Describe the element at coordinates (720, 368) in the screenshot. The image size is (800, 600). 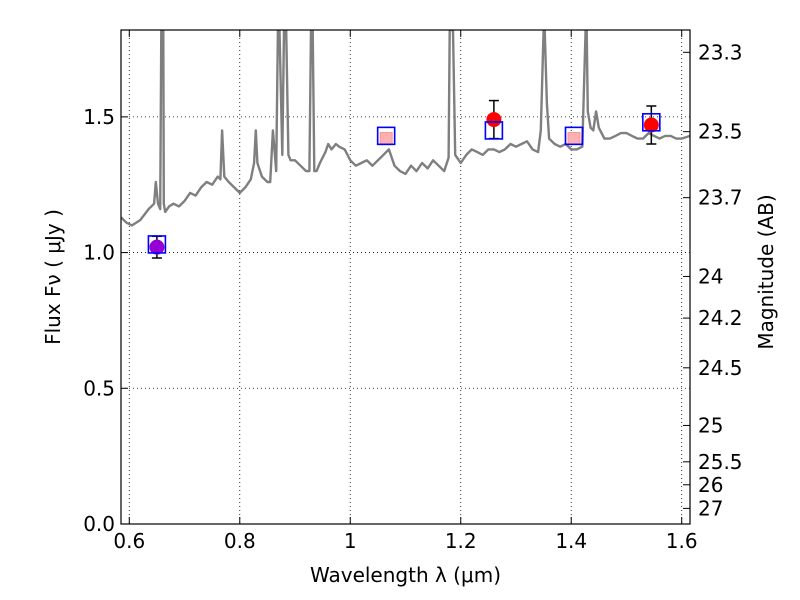
I see `right-tick-label: 24.5` at that location.